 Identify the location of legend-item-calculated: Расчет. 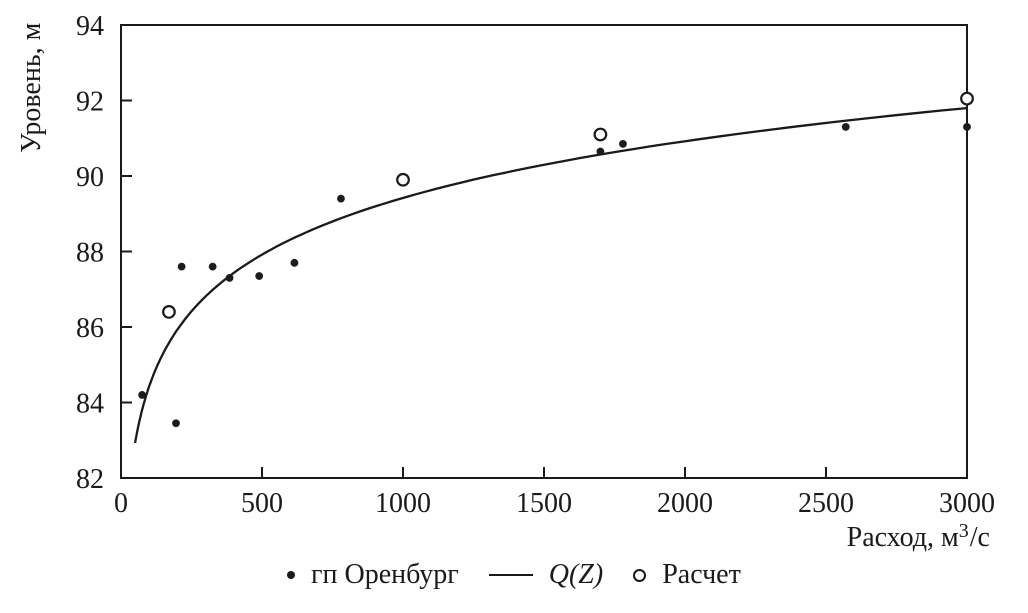
(687, 575).